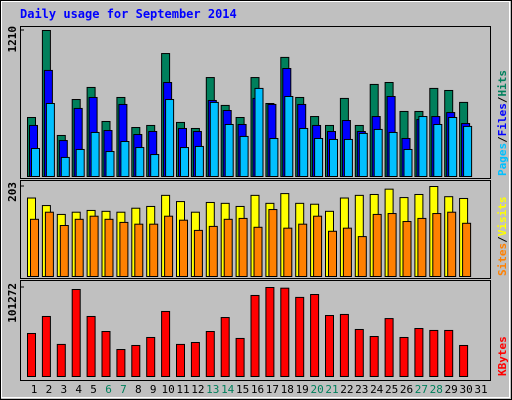  What do you see at coordinates (228, 389) in the screenshot?
I see `x-tick-label: 14` at bounding box center [228, 389].